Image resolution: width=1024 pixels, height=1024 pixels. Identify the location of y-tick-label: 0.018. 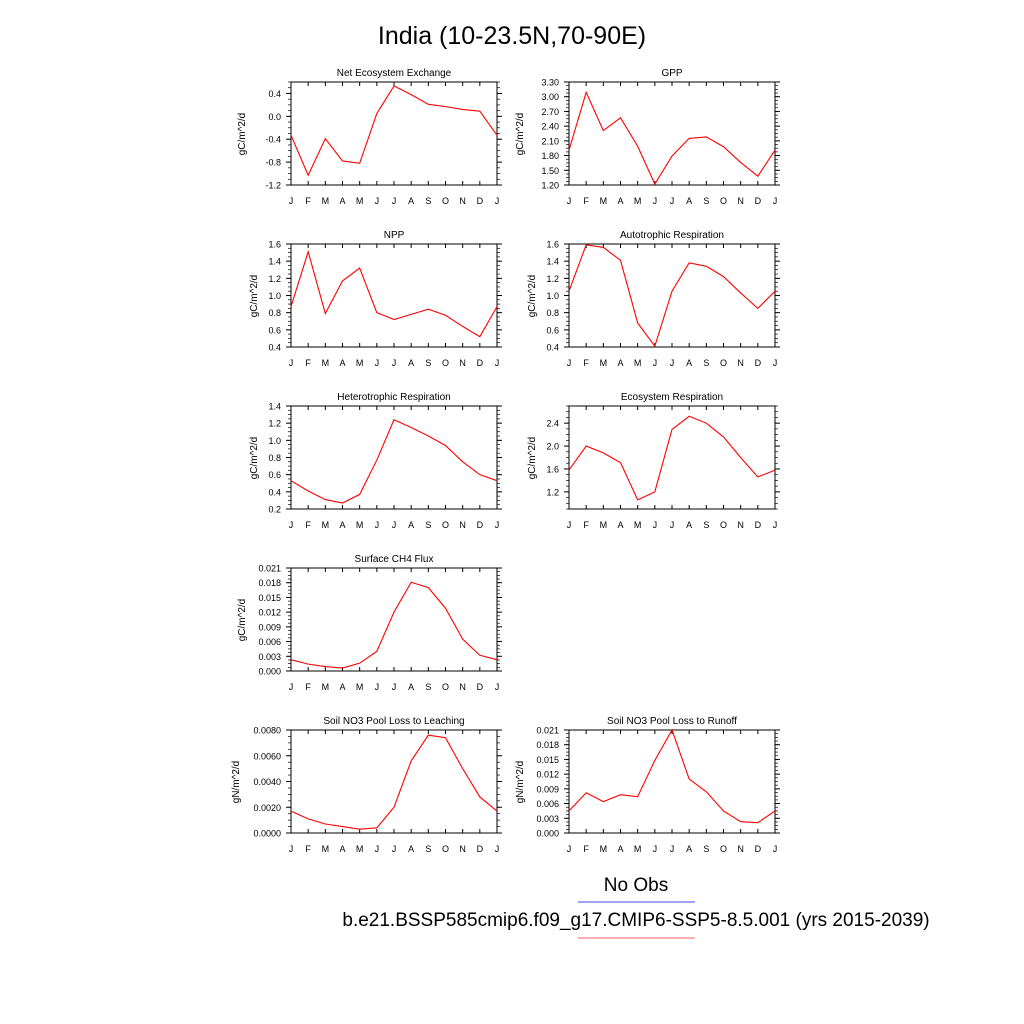
(547, 745).